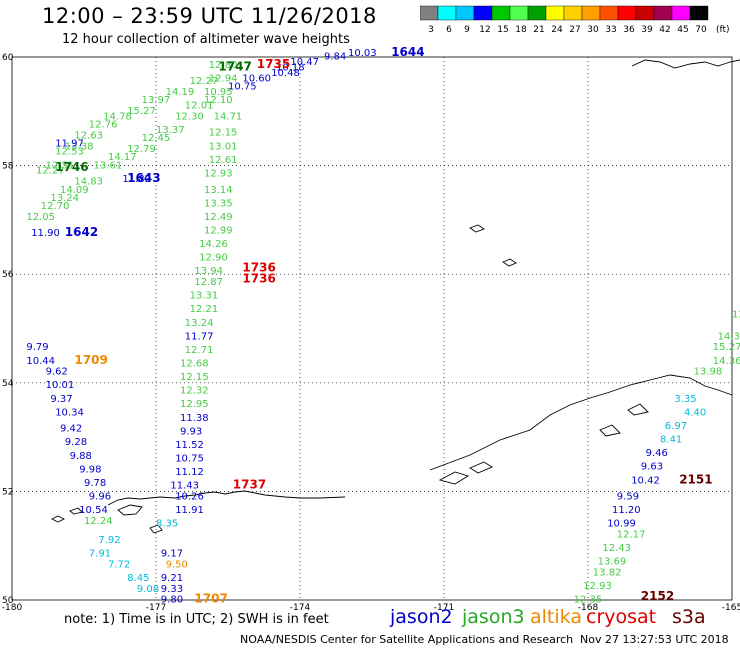 The image size is (740, 650). Describe the element at coordinates (100, 497) in the screenshot. I see `wave-height-label-jason2: 9.96` at that location.